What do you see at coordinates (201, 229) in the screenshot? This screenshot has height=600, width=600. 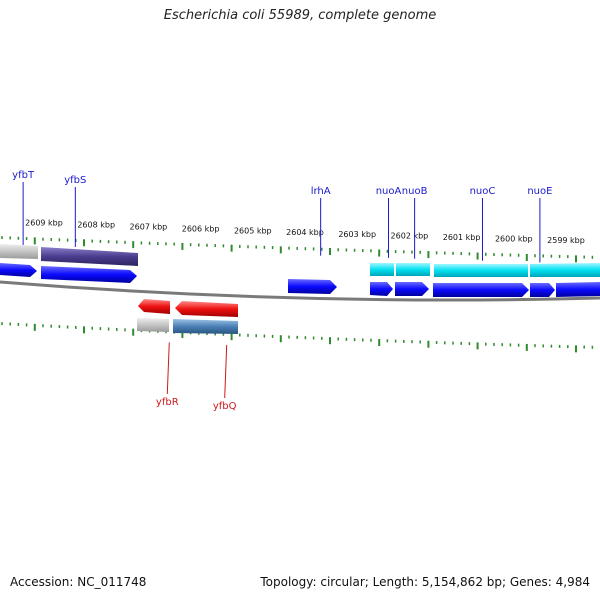 I see `kbp-label: 2606 kbp` at bounding box center [201, 229].